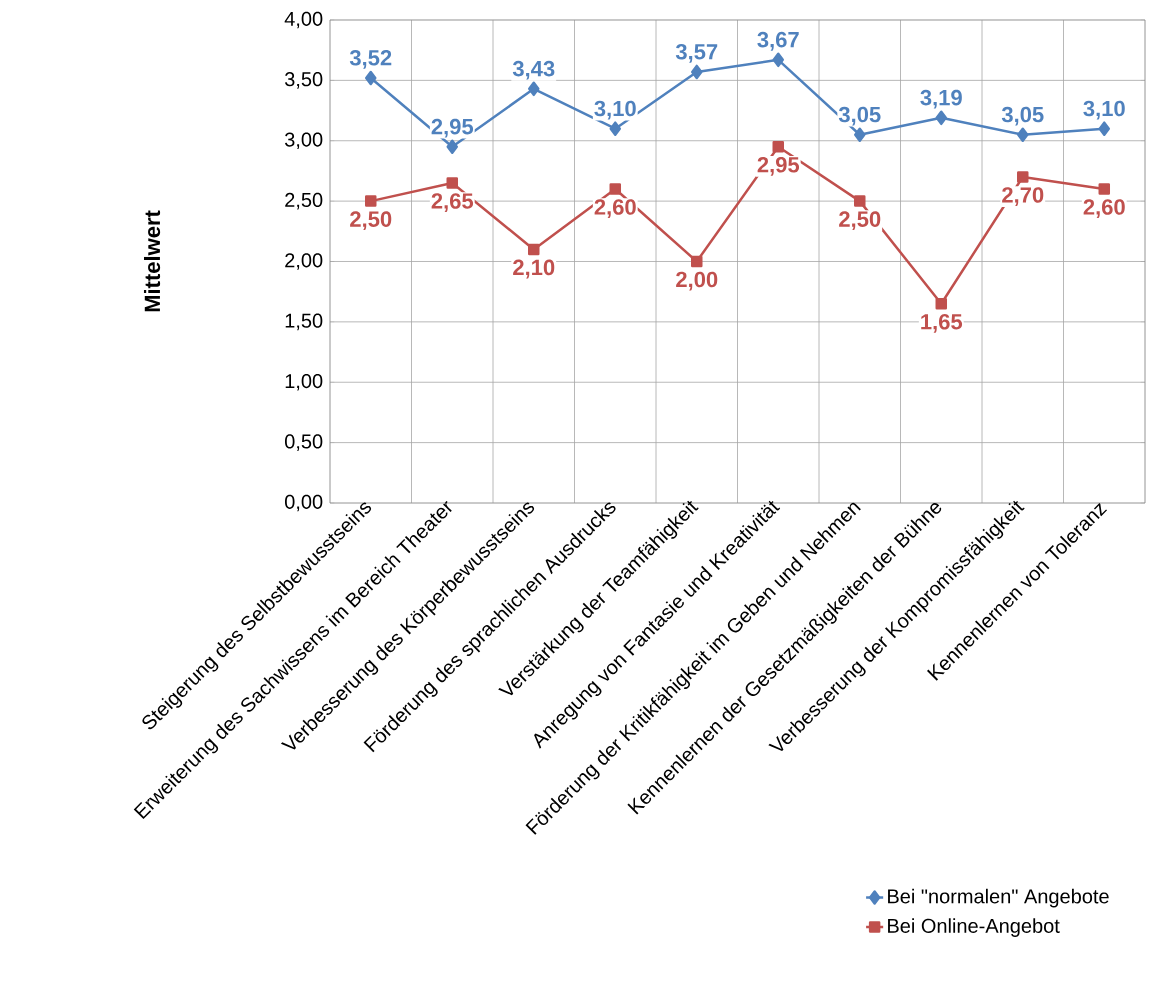  Describe the element at coordinates (152, 261) in the screenshot. I see `y-axis-title: Mittelwert` at that location.